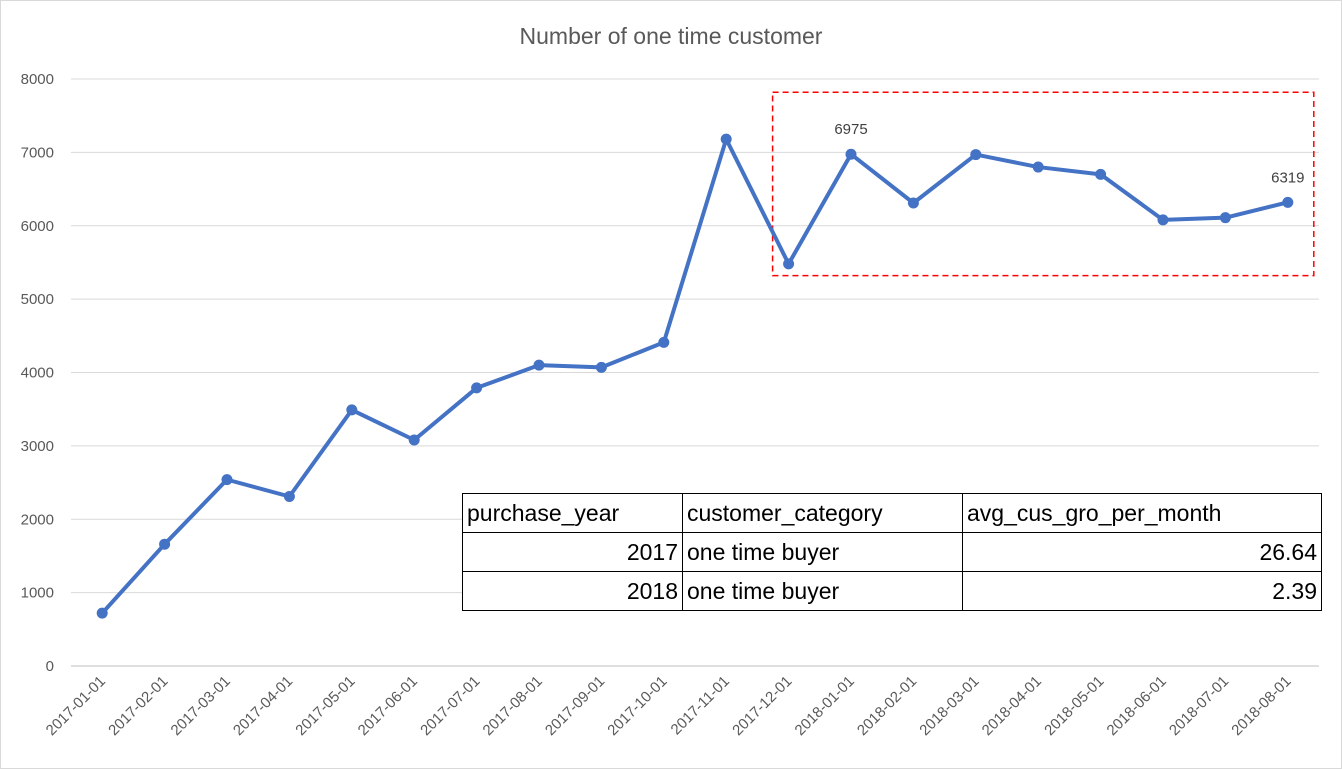 The height and width of the screenshot is (769, 1342). What do you see at coordinates (825, 706) in the screenshot?
I see `x-tick-label: 2018-01-01` at bounding box center [825, 706].